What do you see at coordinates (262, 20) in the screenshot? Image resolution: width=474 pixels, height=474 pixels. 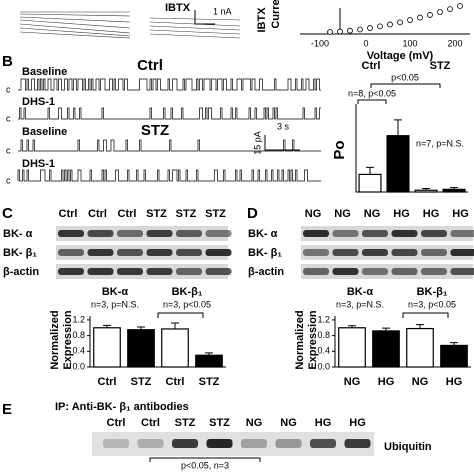 I see `iv-y-label: IBTX` at bounding box center [262, 20].